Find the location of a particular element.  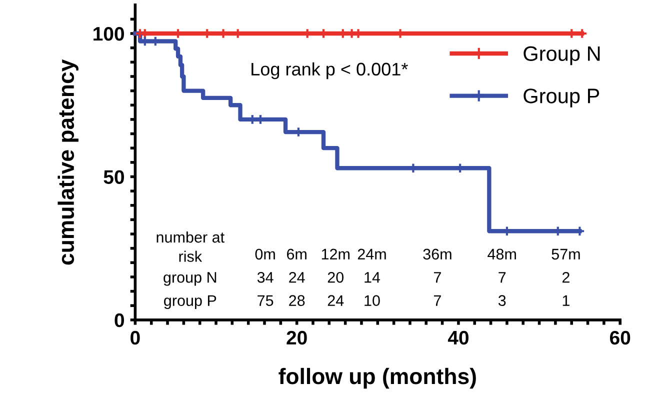

x-tick-label: 40 is located at coordinates (458, 337).